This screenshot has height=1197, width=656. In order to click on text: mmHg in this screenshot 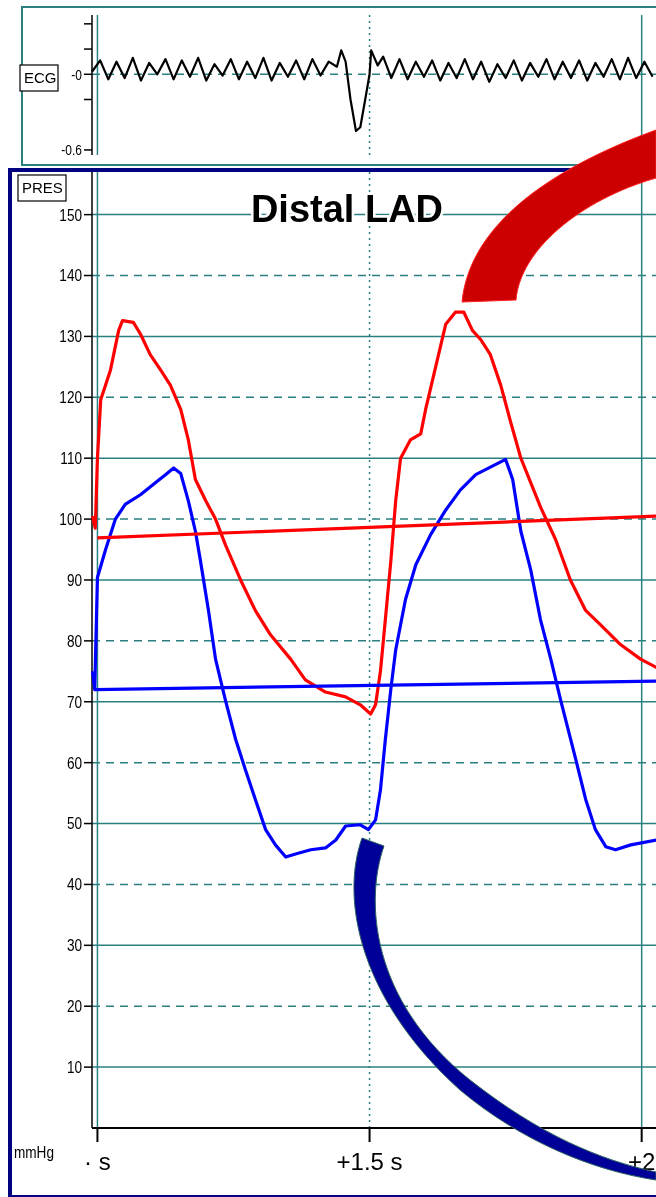, I will do `click(34, 1152)`.